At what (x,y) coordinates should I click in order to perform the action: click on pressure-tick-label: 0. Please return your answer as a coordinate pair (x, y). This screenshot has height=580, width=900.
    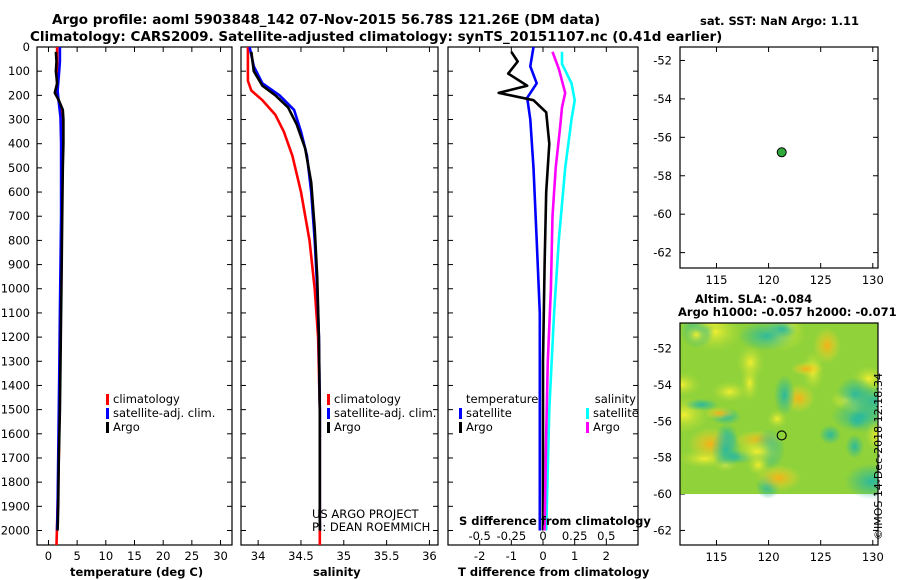
    Looking at the image, I should click on (26, 47).